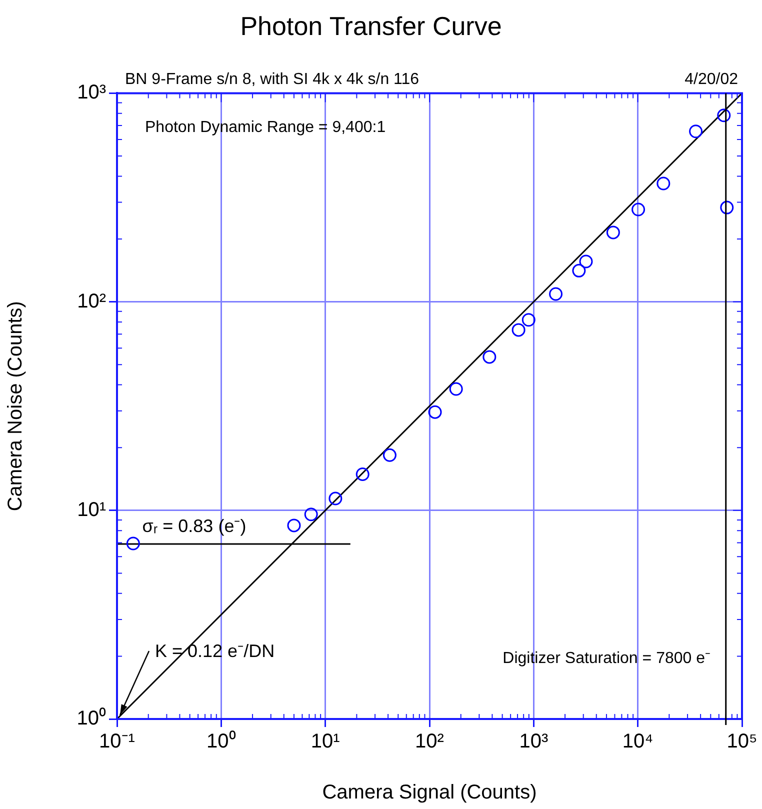 The width and height of the screenshot is (762, 809). Describe the element at coordinates (272, 79) in the screenshot. I see `text: BN 9-Frame s/n 8, with SI 4k x 4k s/n 116` at that location.